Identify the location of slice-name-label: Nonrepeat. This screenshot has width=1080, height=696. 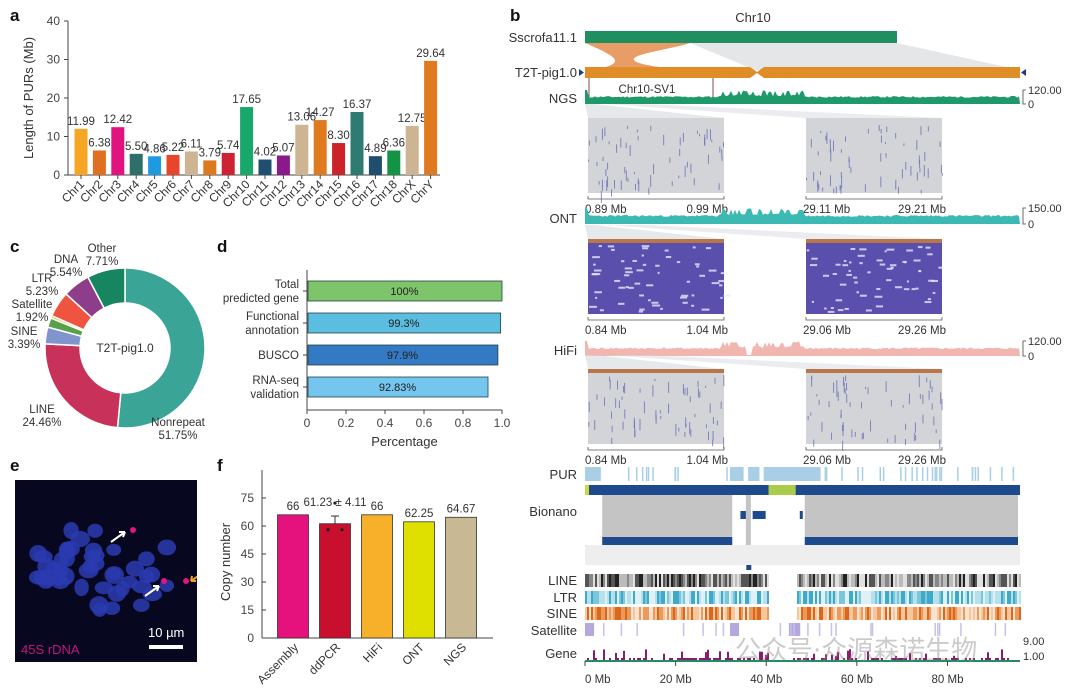
(178, 423).